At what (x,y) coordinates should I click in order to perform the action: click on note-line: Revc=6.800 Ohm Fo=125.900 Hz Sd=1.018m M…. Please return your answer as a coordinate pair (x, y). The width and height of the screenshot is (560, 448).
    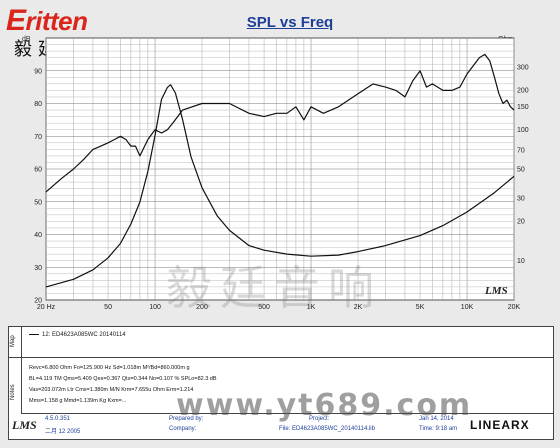
    Looking at the image, I should click on (109, 368).